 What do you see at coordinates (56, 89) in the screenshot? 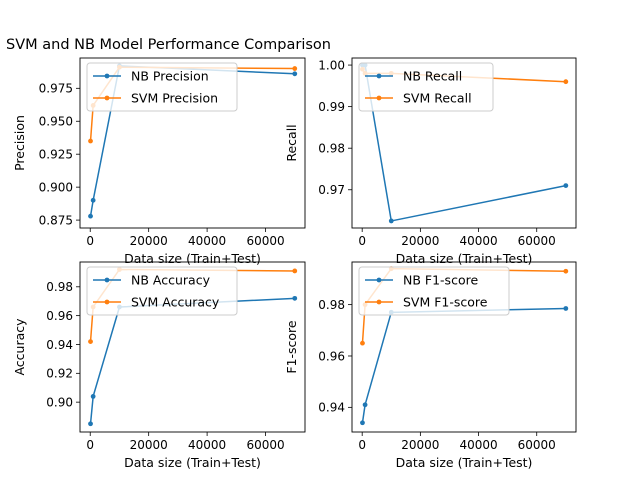
I see `y-tick-label: 0.975` at bounding box center [56, 89].